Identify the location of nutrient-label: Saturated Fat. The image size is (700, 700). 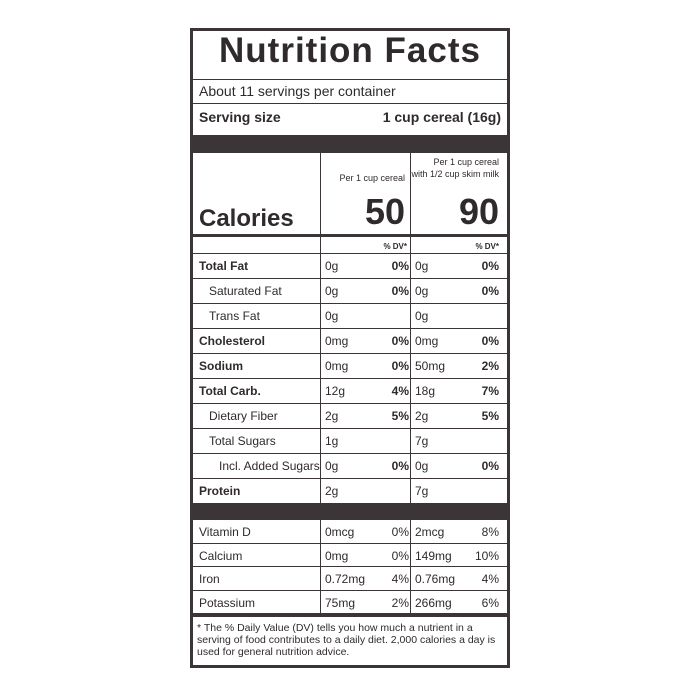
(245, 291).